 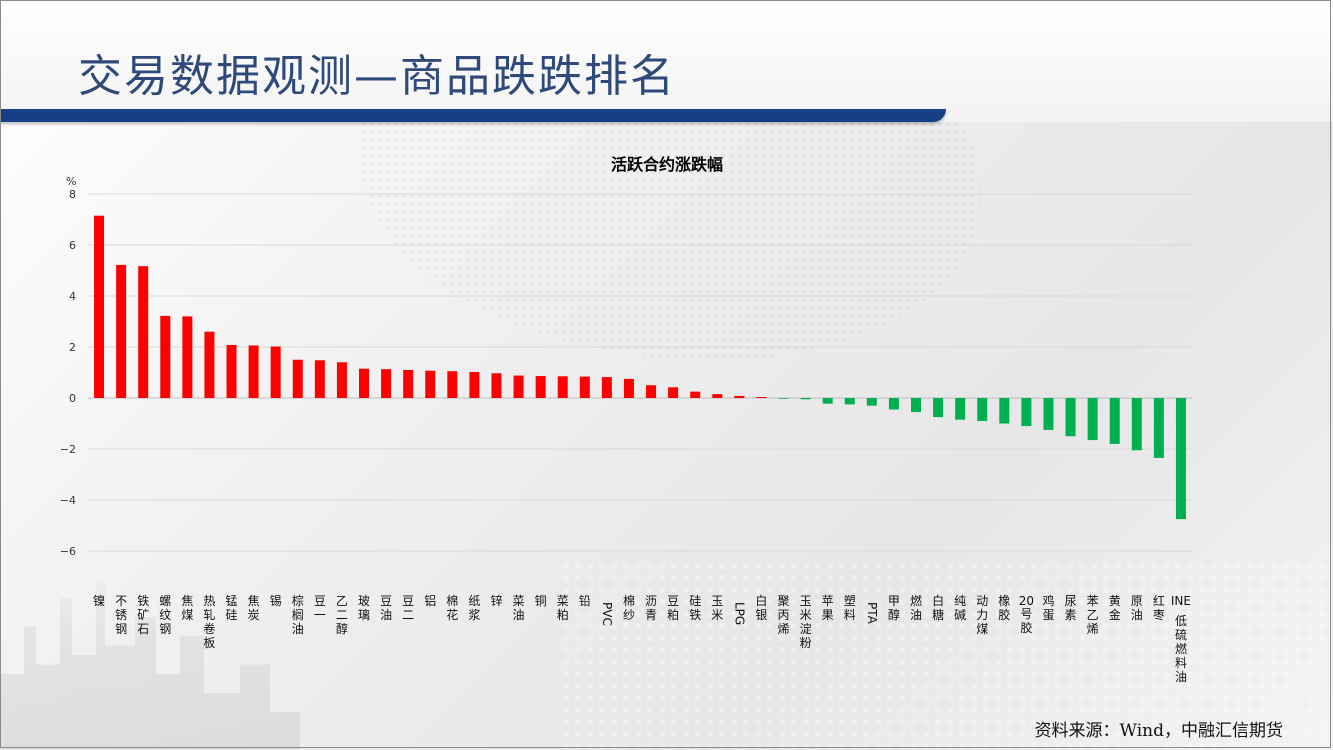 What do you see at coordinates (761, 607) in the screenshot?
I see `x-tick-label: 白银` at bounding box center [761, 607].